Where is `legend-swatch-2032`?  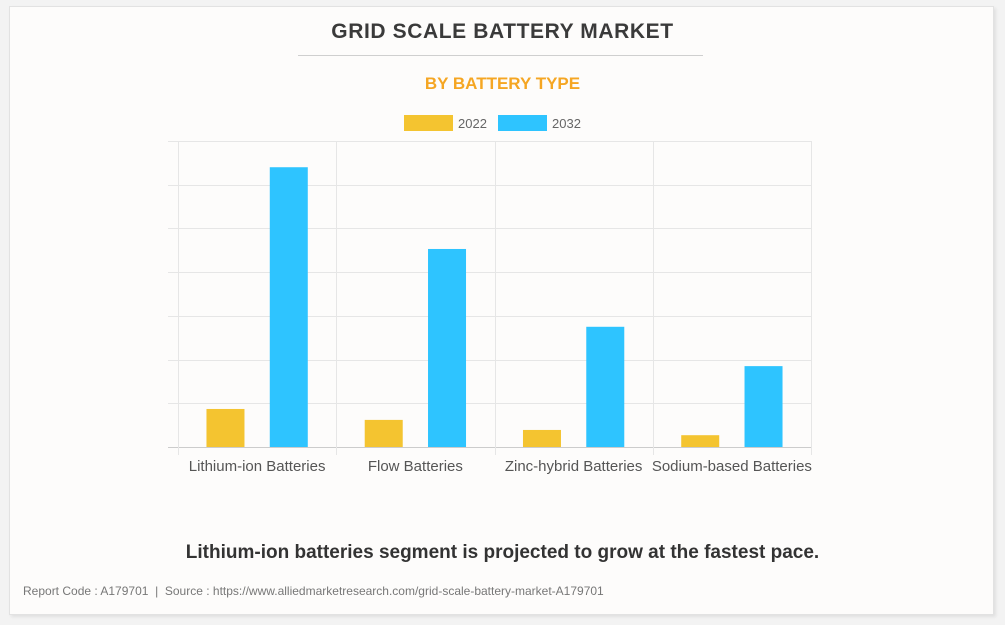
legend-swatch-2032 is located at coordinates (522, 123).